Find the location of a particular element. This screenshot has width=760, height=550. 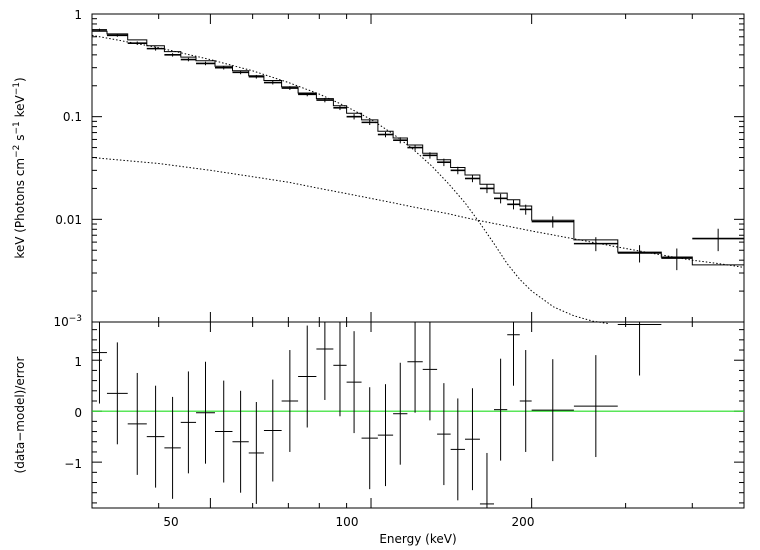

xtick-label-200: 200 is located at coordinates (523, 522).